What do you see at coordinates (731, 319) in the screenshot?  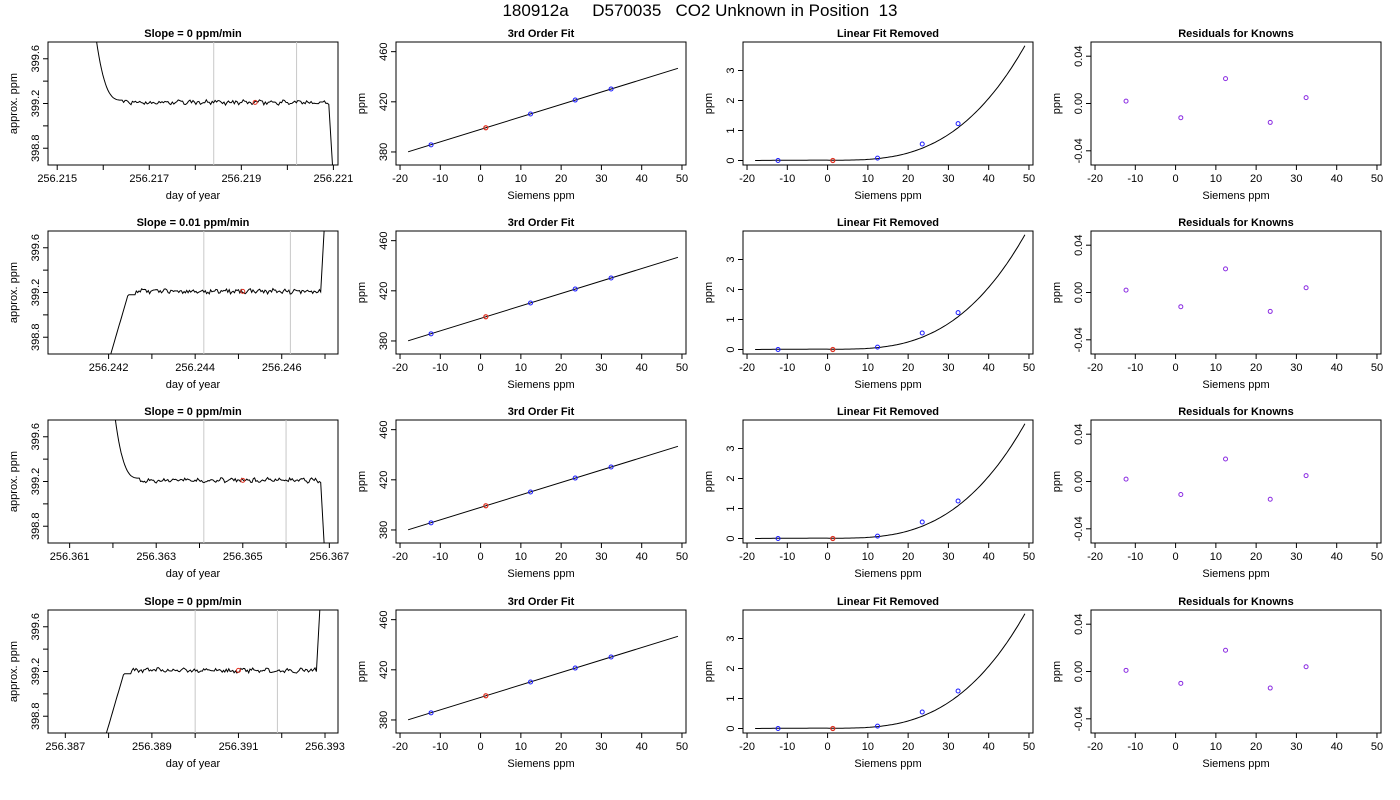 I see `y-tick-label: 1` at bounding box center [731, 319].